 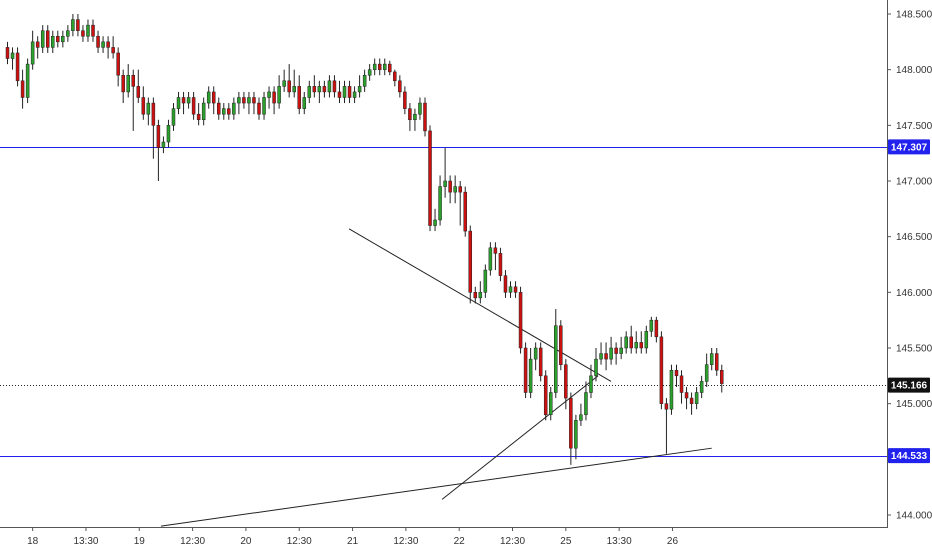 What do you see at coordinates (85, 541) in the screenshot?
I see `x-tick-label: 13:30` at bounding box center [85, 541].